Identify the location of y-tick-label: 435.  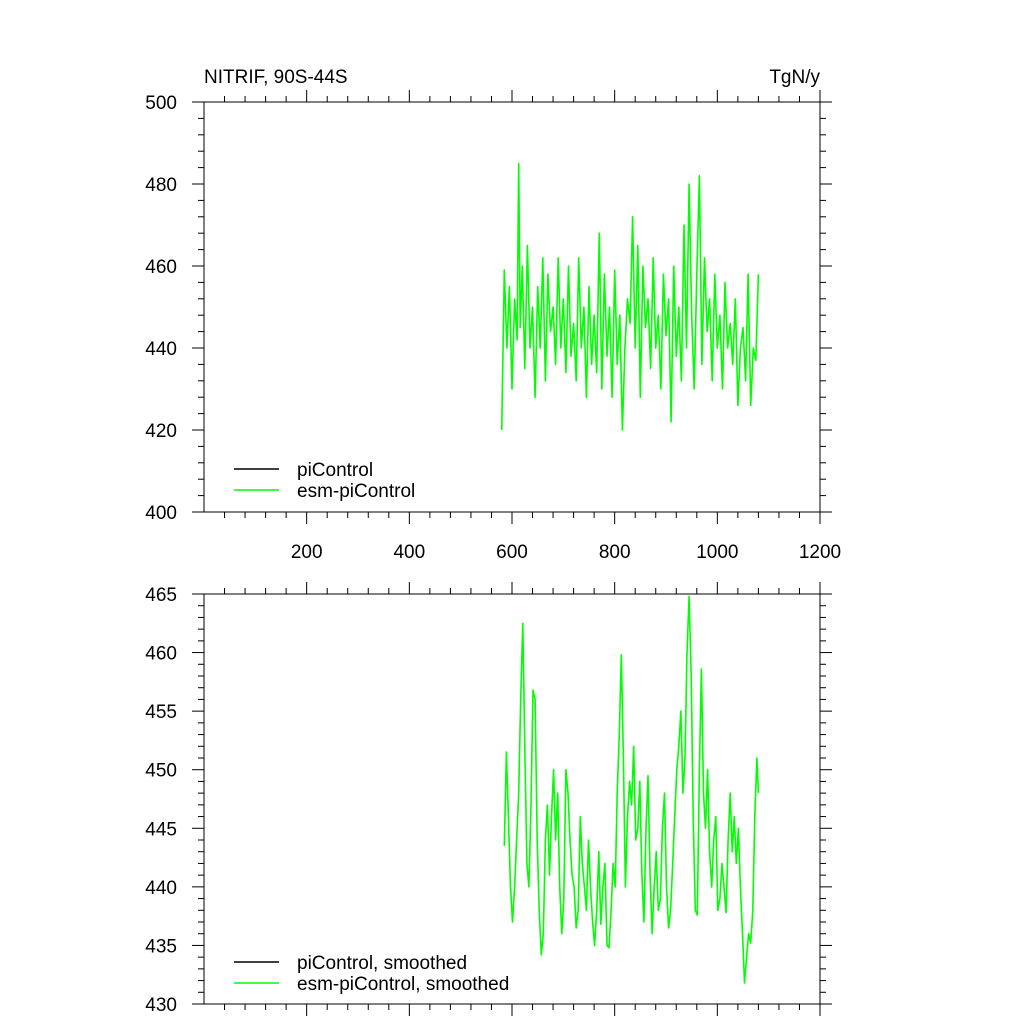
(161, 946).